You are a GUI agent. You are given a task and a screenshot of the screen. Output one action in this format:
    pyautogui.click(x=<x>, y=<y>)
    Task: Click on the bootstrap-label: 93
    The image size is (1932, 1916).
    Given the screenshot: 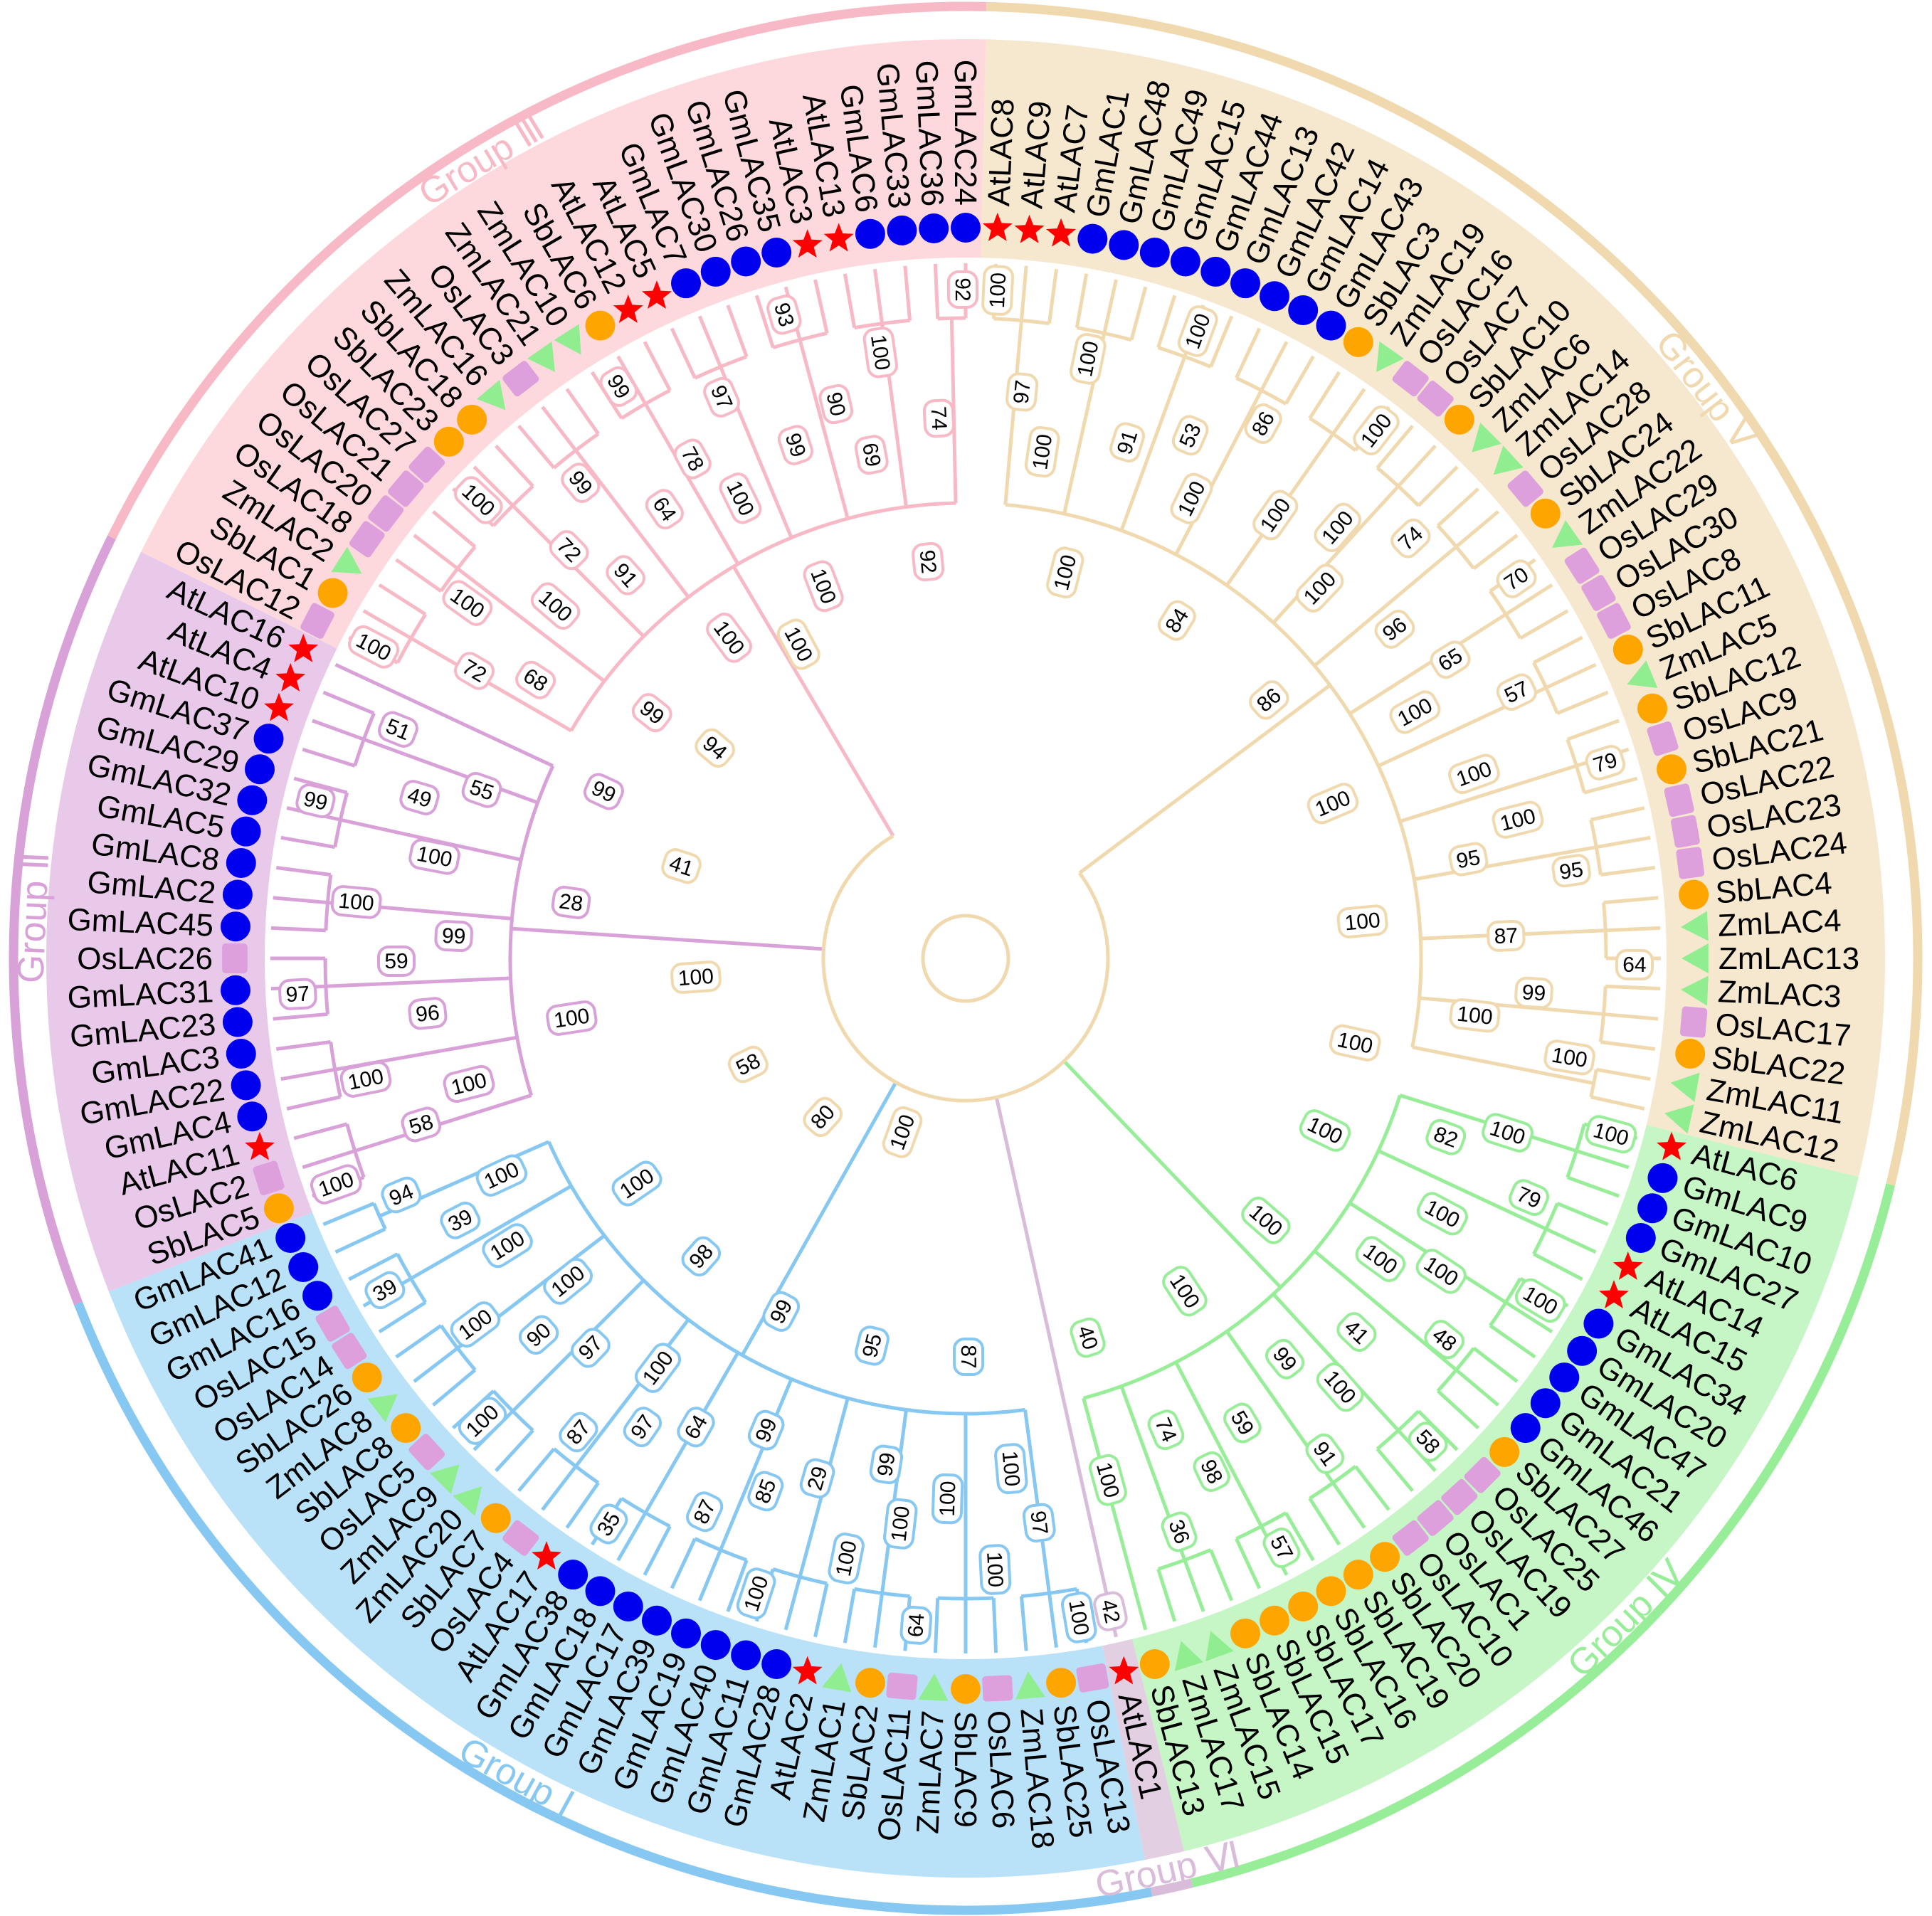 What is the action you would take?
    pyautogui.click(x=784, y=315)
    